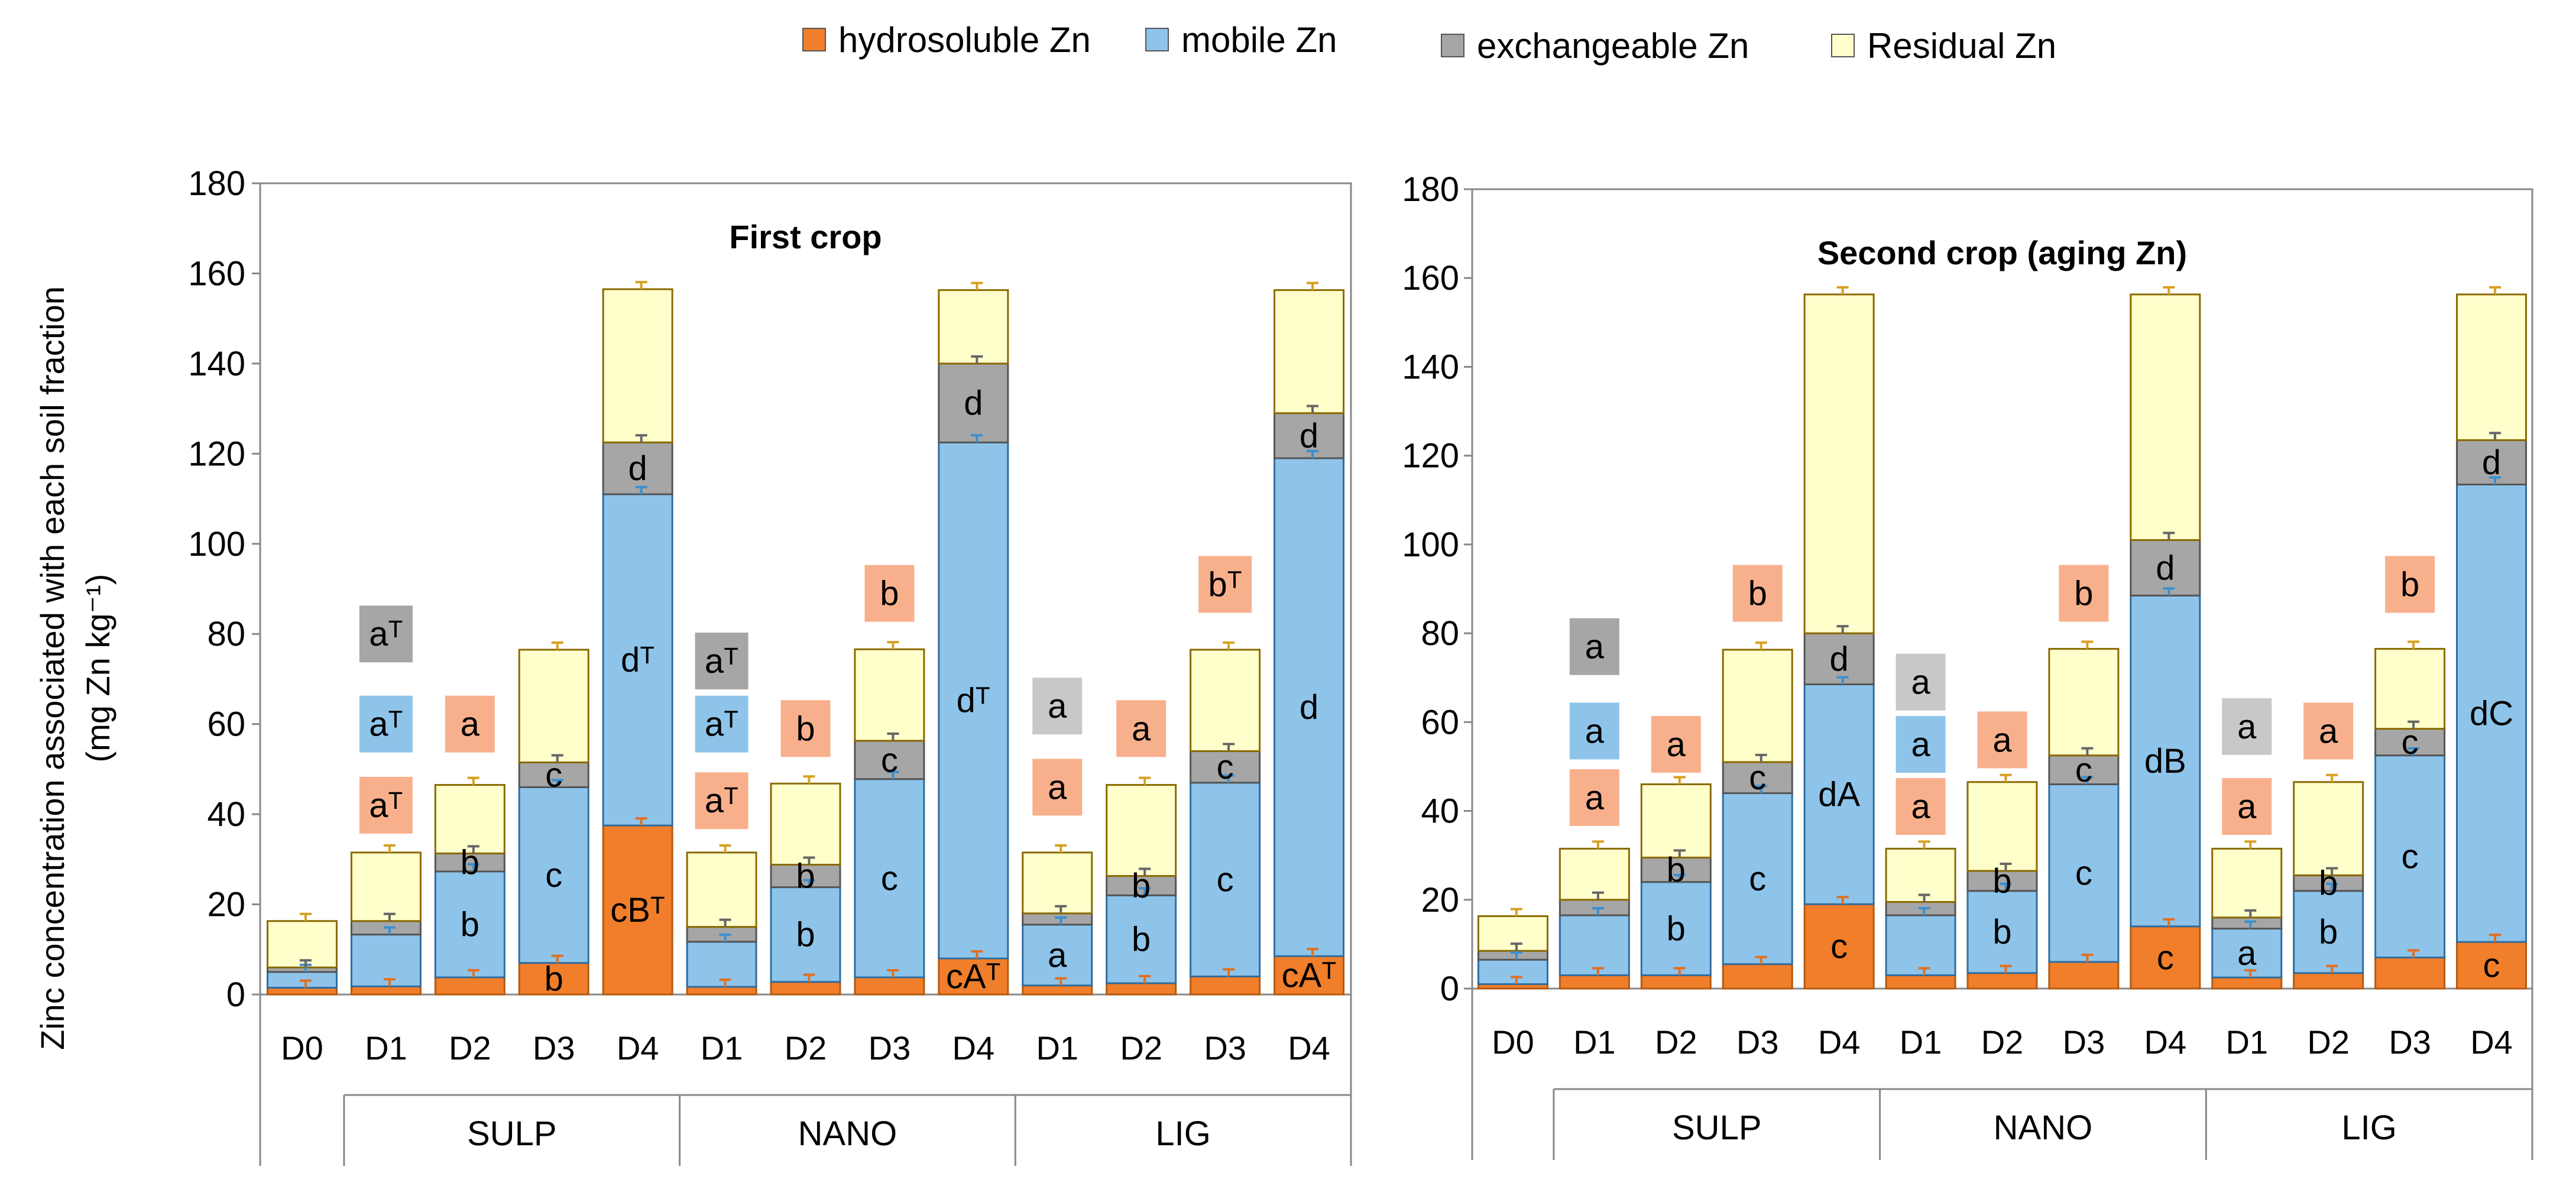  Describe the element at coordinates (1157, 40) in the screenshot. I see `legend-swatch-mobile` at that location.